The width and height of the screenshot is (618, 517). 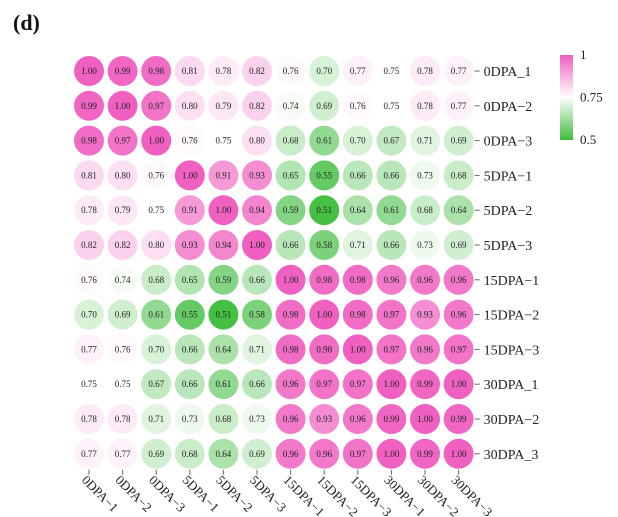 I want to click on cell-value-label: 0.64, so click(x=459, y=210).